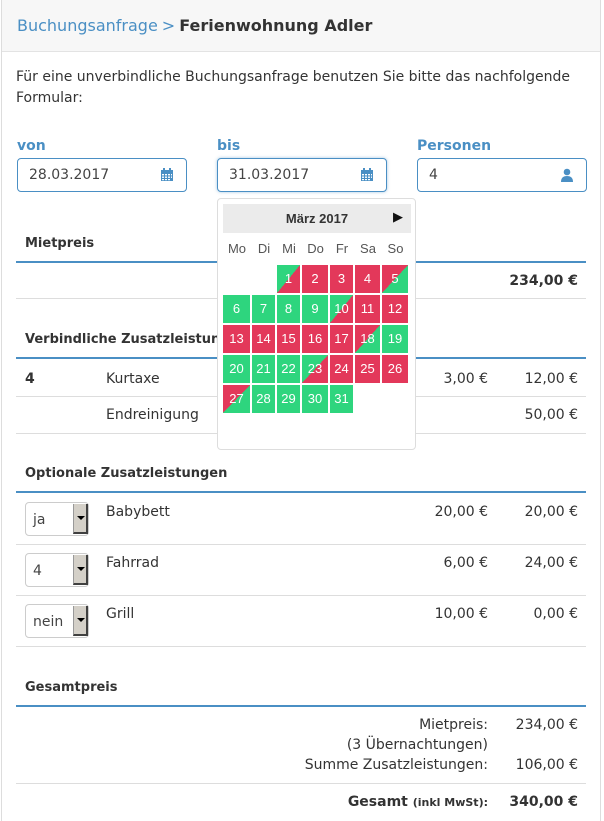  What do you see at coordinates (236, 399) in the screenshot?
I see `calendar-day-27: 27` at bounding box center [236, 399].